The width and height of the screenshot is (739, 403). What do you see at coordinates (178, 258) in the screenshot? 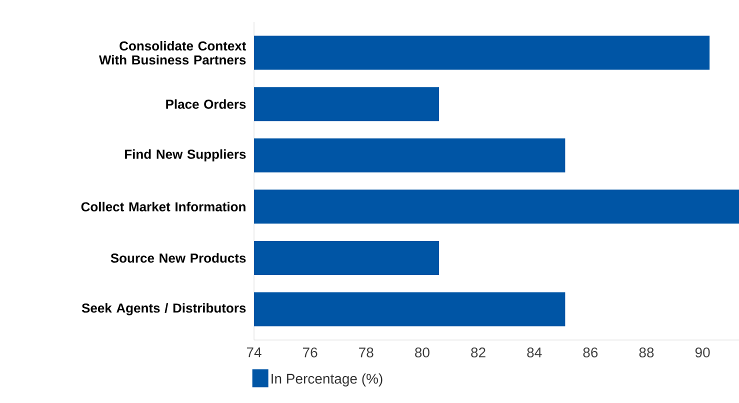
I see `y-tick-label: Source New Products` at bounding box center [178, 258].